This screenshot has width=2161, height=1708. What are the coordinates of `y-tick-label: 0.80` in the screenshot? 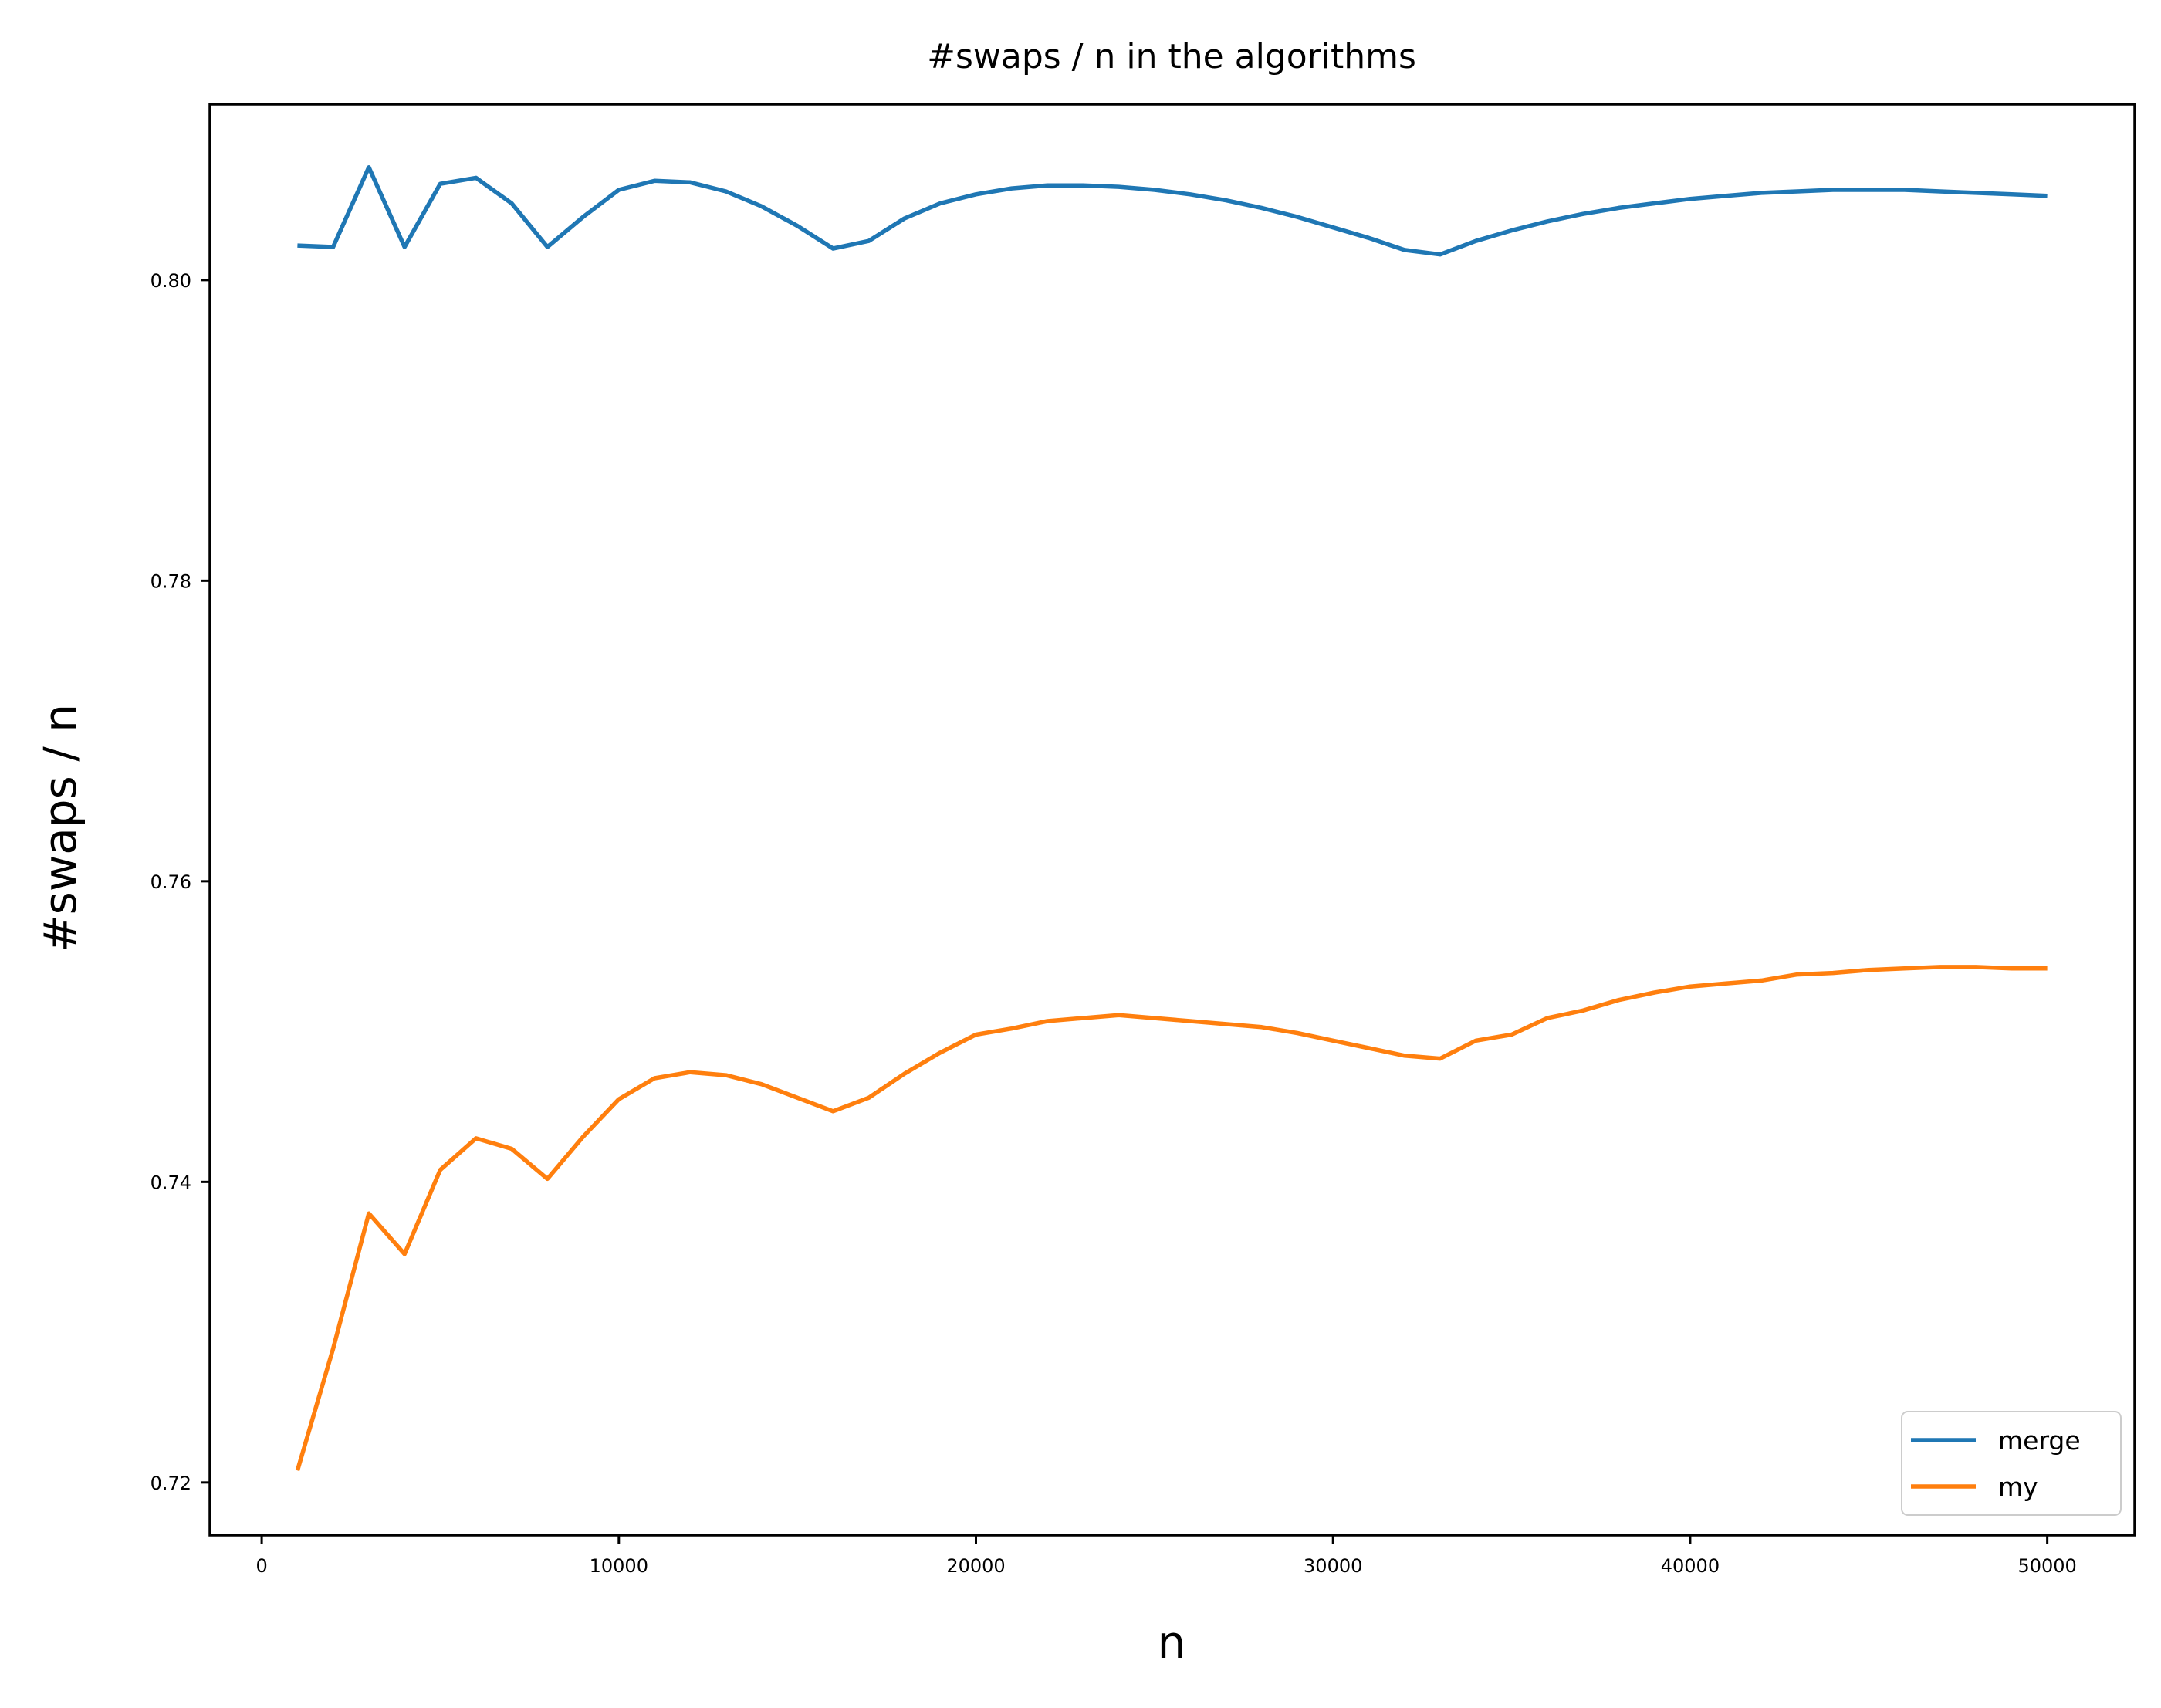 It's located at (170, 281).